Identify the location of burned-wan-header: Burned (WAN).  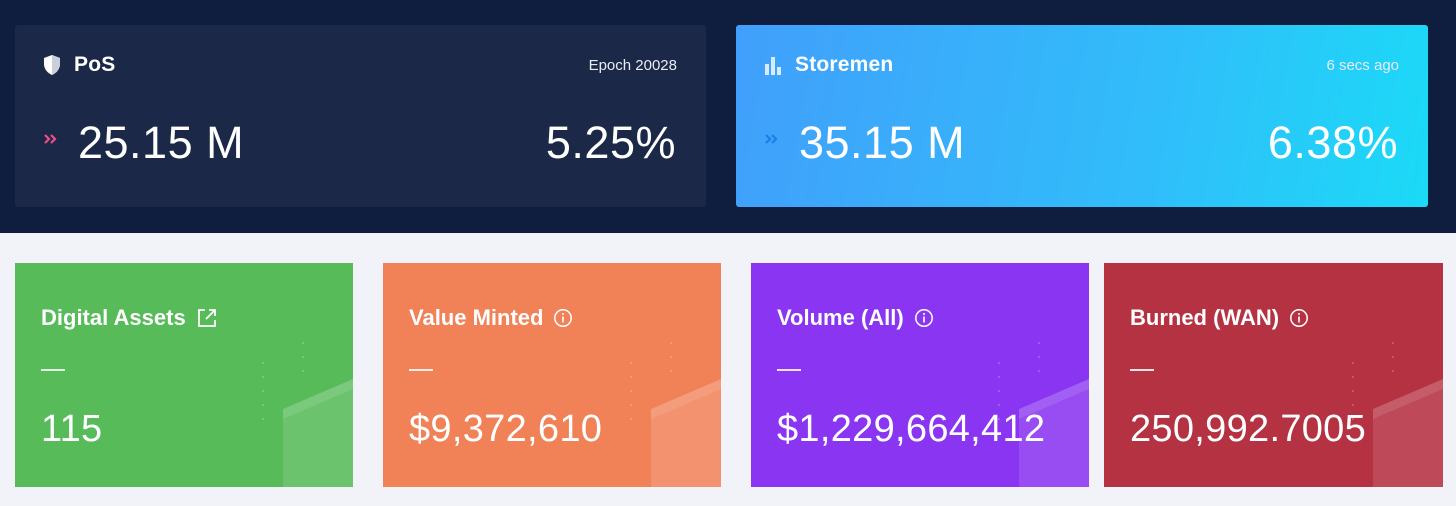
(1219, 318).